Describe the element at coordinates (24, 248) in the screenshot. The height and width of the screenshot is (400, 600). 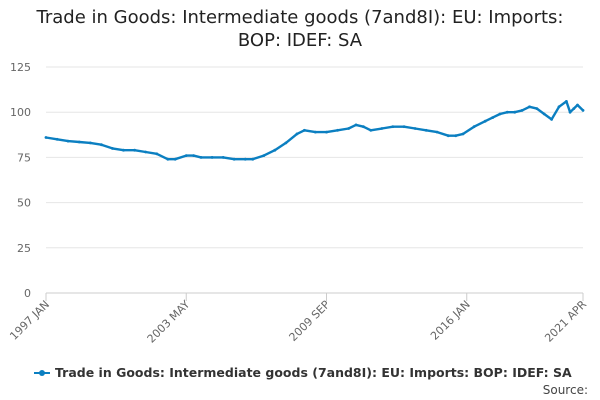
I see `y-tick-label-1: 25` at that location.